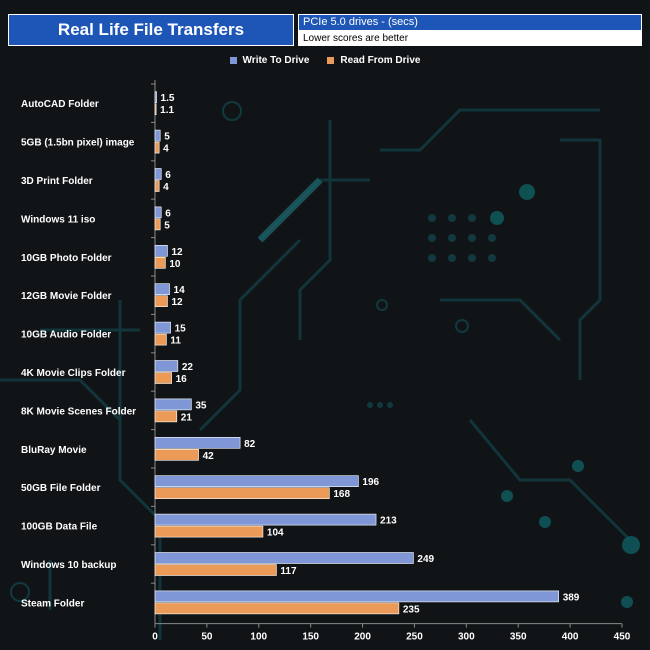  Describe the element at coordinates (187, 417) in the screenshot. I see `data-label-read: 21` at that location.